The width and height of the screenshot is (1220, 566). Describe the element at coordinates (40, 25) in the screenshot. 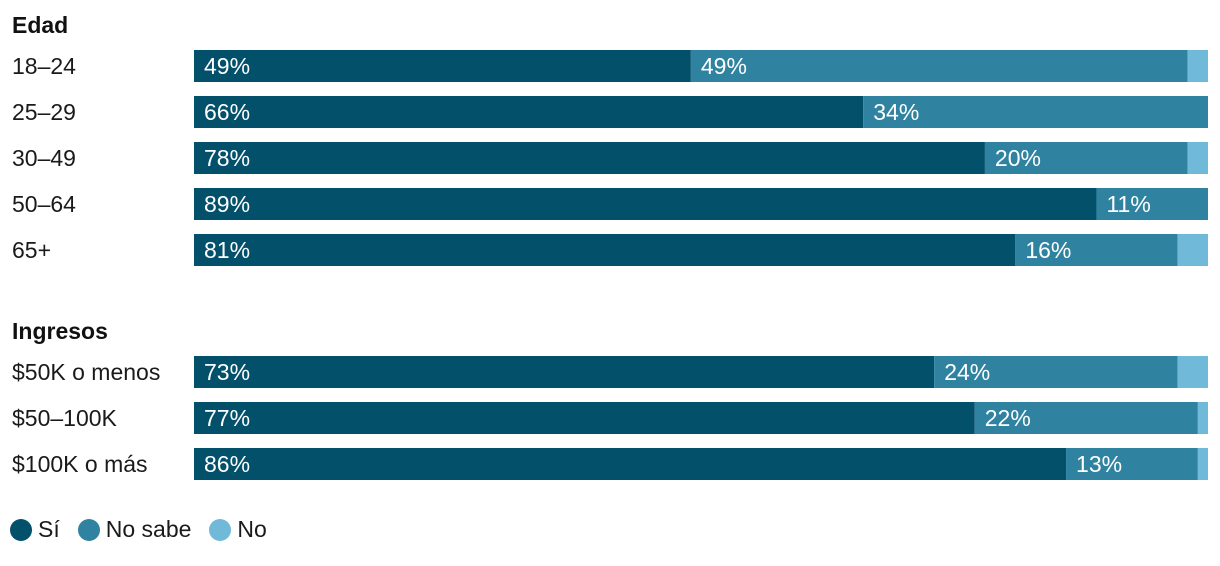

I see `group-heading-0: Edad` at that location.